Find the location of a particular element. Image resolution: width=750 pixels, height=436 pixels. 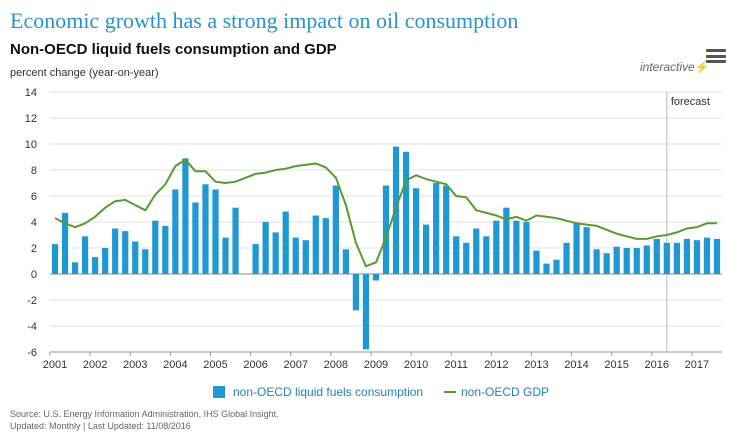

y-tick-label: 0 is located at coordinates (34, 275).